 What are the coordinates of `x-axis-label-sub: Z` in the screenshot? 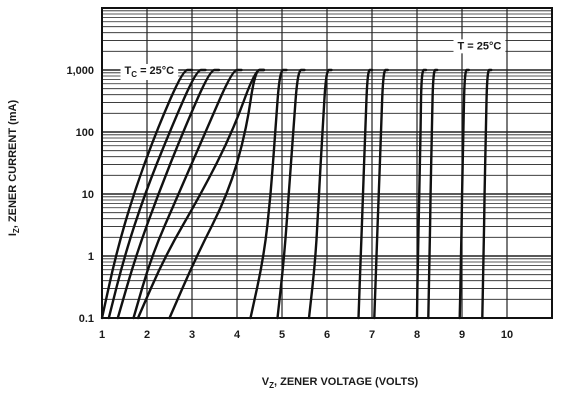 It's located at (271, 385).